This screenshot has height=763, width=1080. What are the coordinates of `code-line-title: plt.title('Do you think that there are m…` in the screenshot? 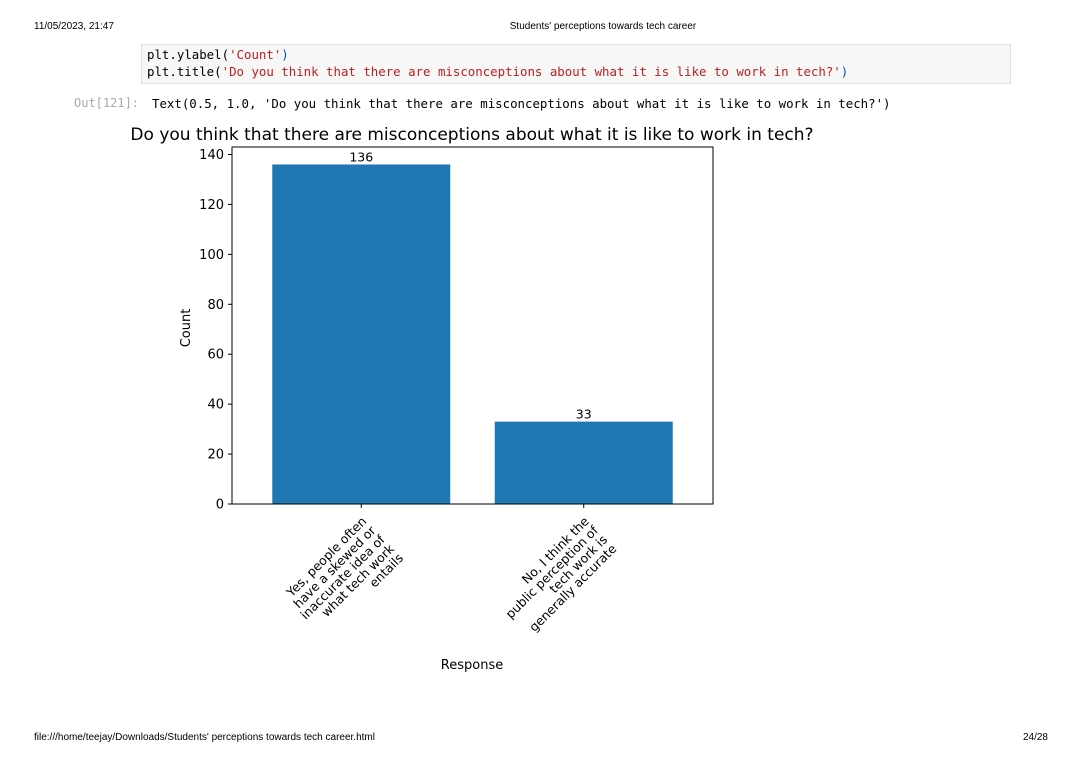 It's located at (497, 71).